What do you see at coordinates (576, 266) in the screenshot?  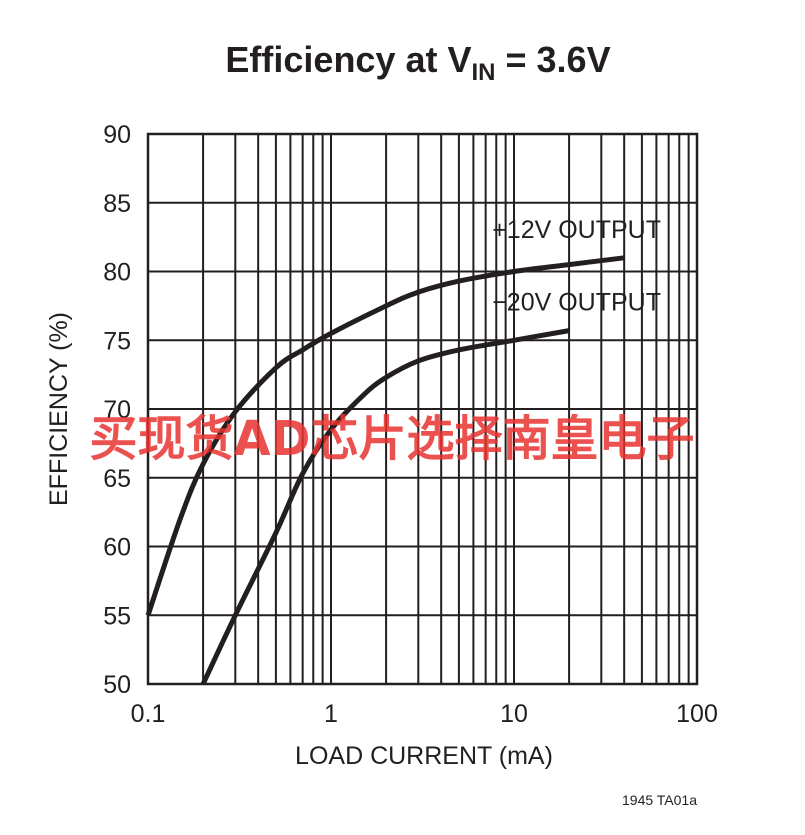 I see `series-labels: +12V OUTPUT −20V OUTPUT` at bounding box center [576, 266].